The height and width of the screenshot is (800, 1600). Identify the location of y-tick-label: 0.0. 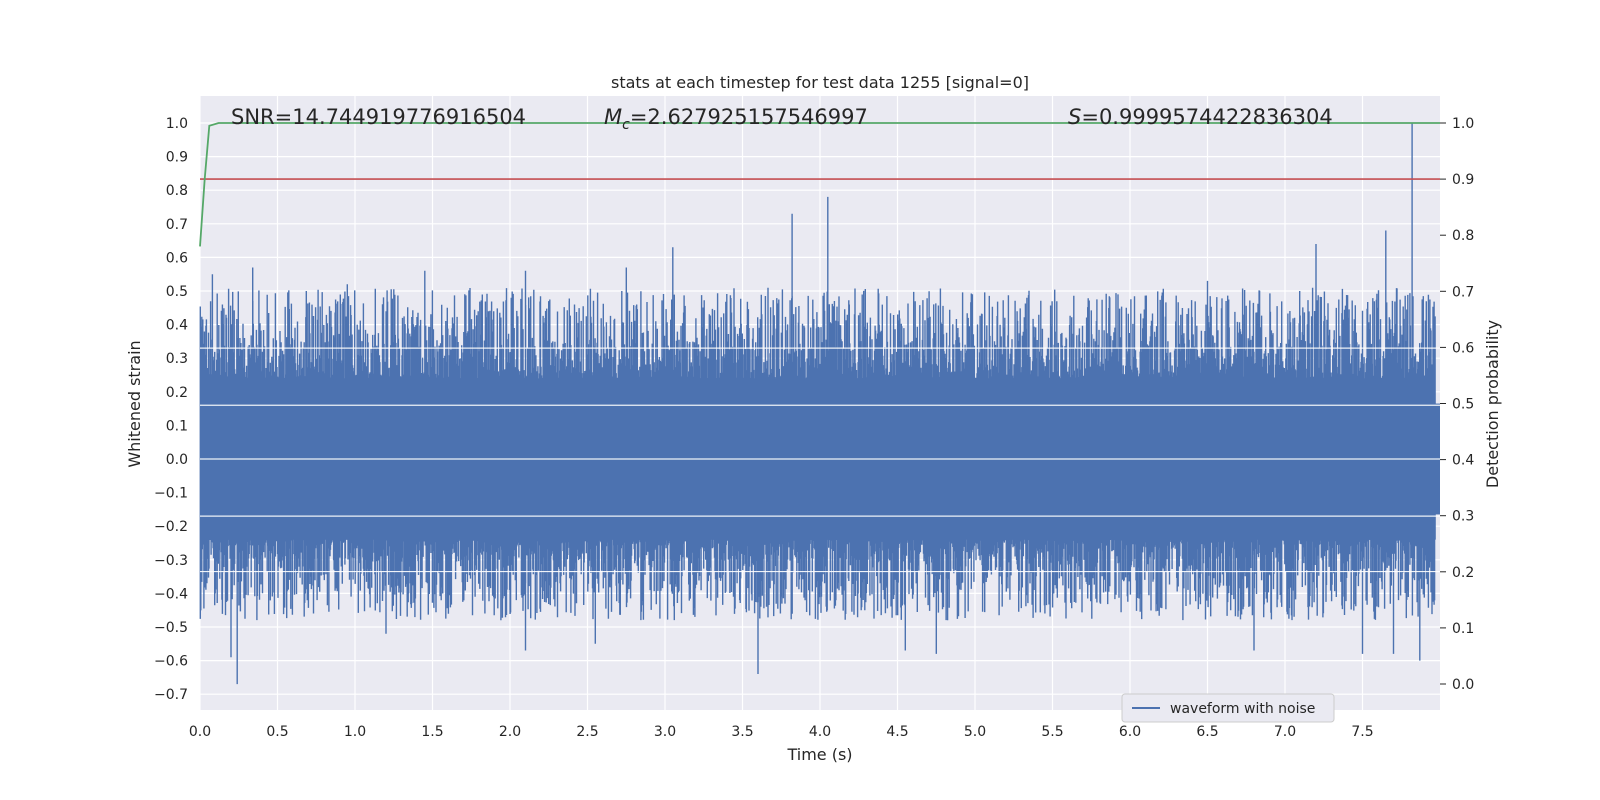
(177, 460).